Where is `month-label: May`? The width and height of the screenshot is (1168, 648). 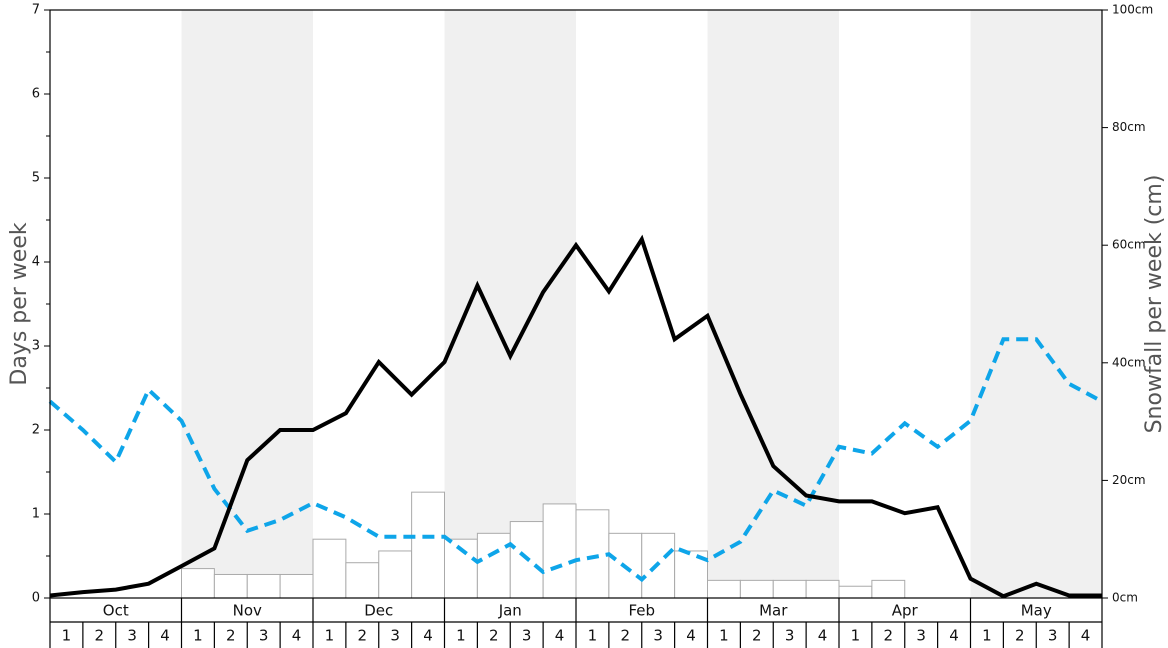
month-label: May is located at coordinates (1036, 611).